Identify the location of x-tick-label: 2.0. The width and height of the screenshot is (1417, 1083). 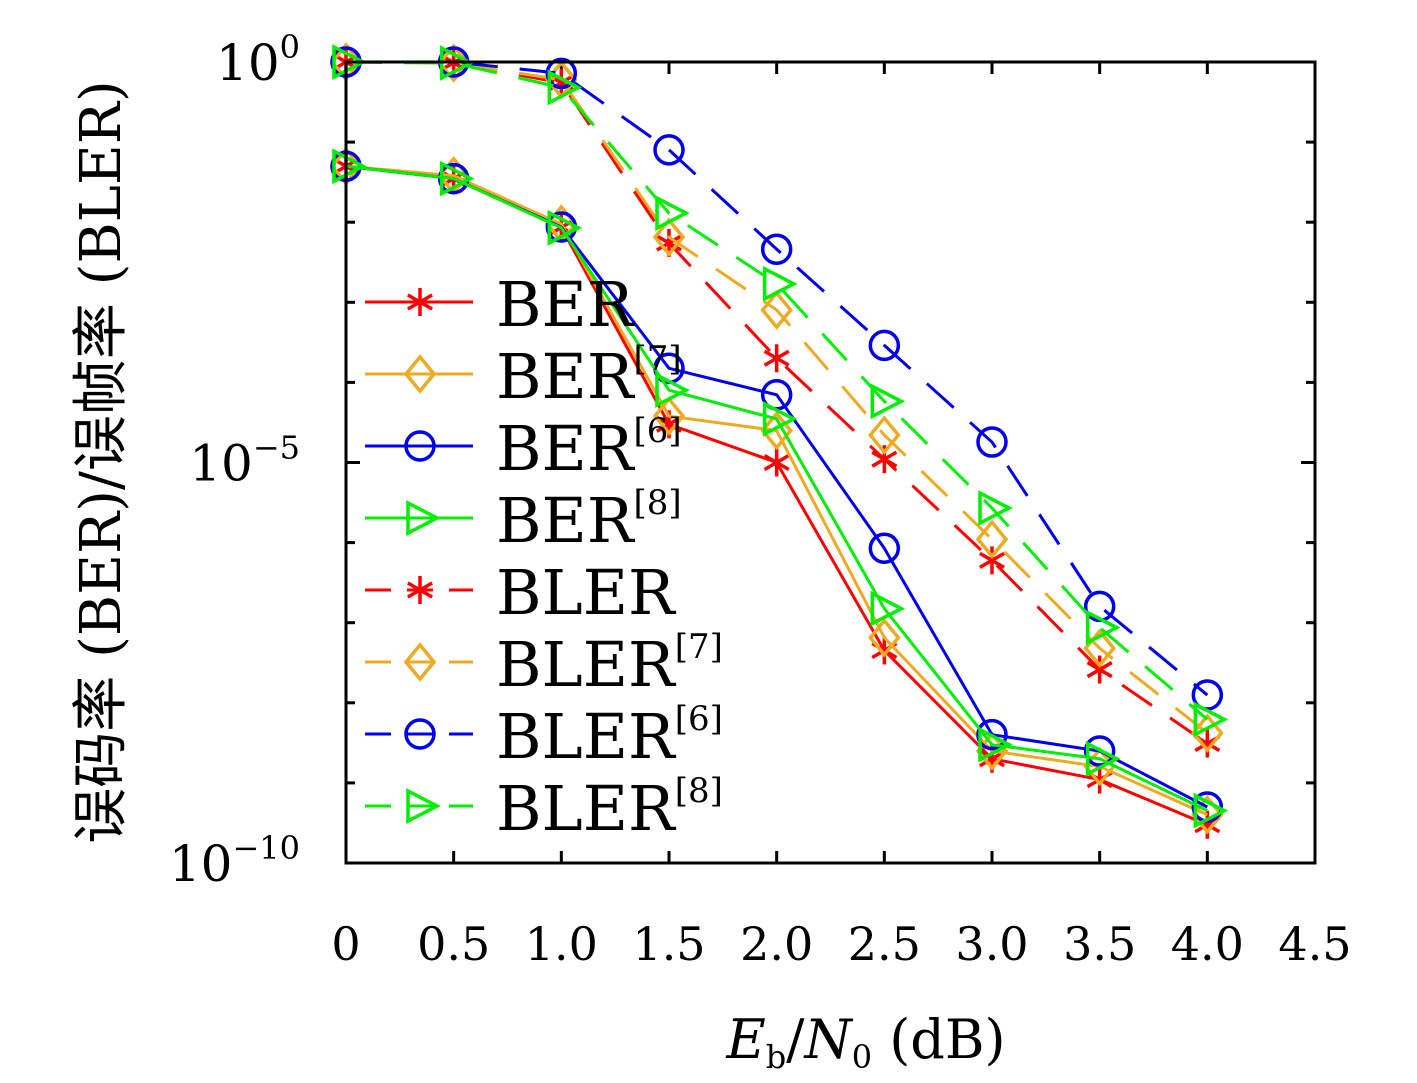
(776, 944).